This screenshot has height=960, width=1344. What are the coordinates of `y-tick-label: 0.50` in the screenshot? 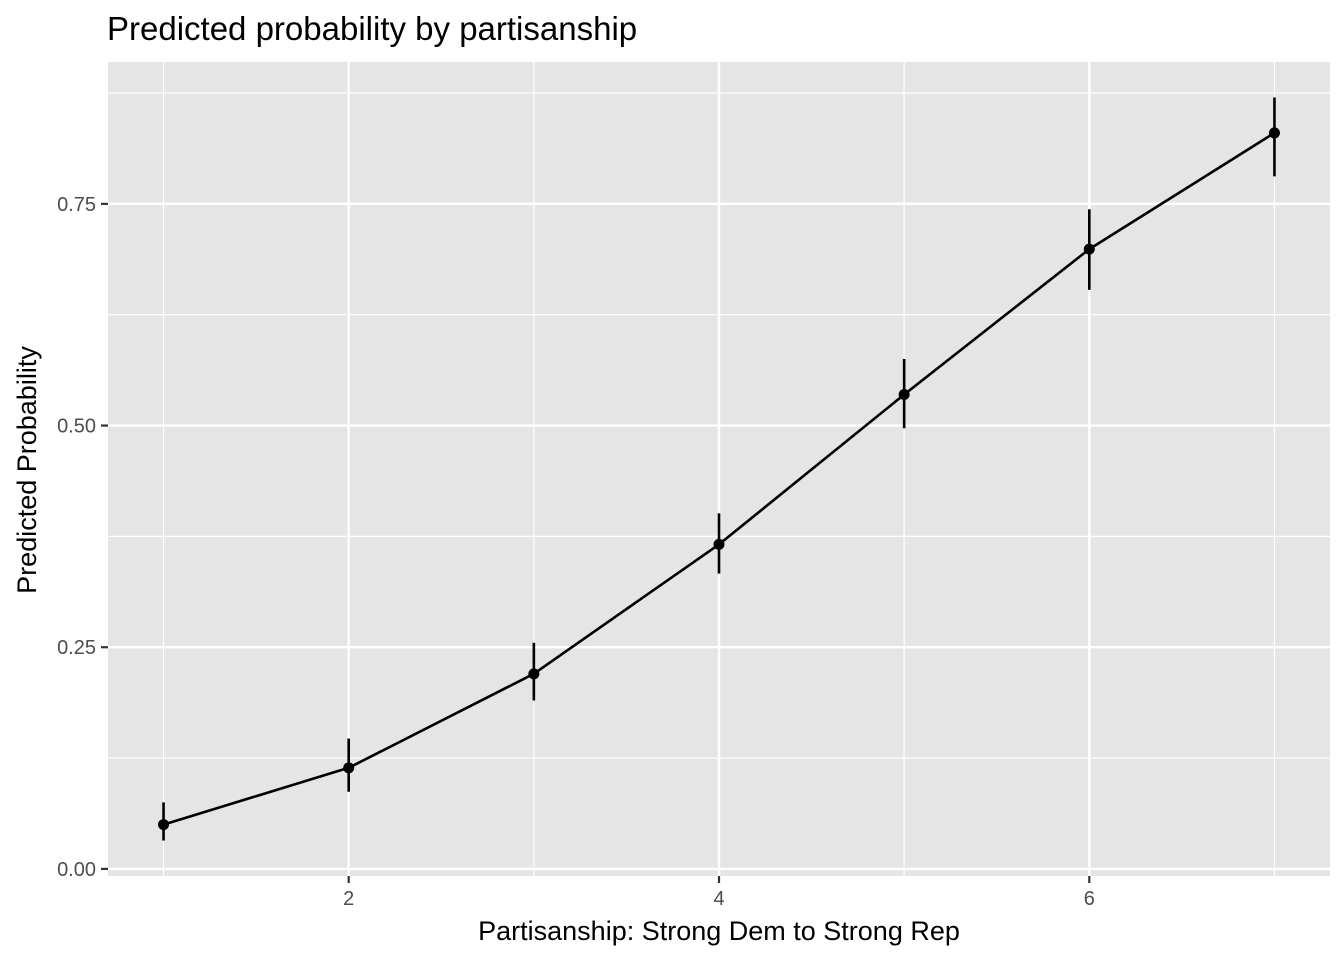 It's located at (76, 427).